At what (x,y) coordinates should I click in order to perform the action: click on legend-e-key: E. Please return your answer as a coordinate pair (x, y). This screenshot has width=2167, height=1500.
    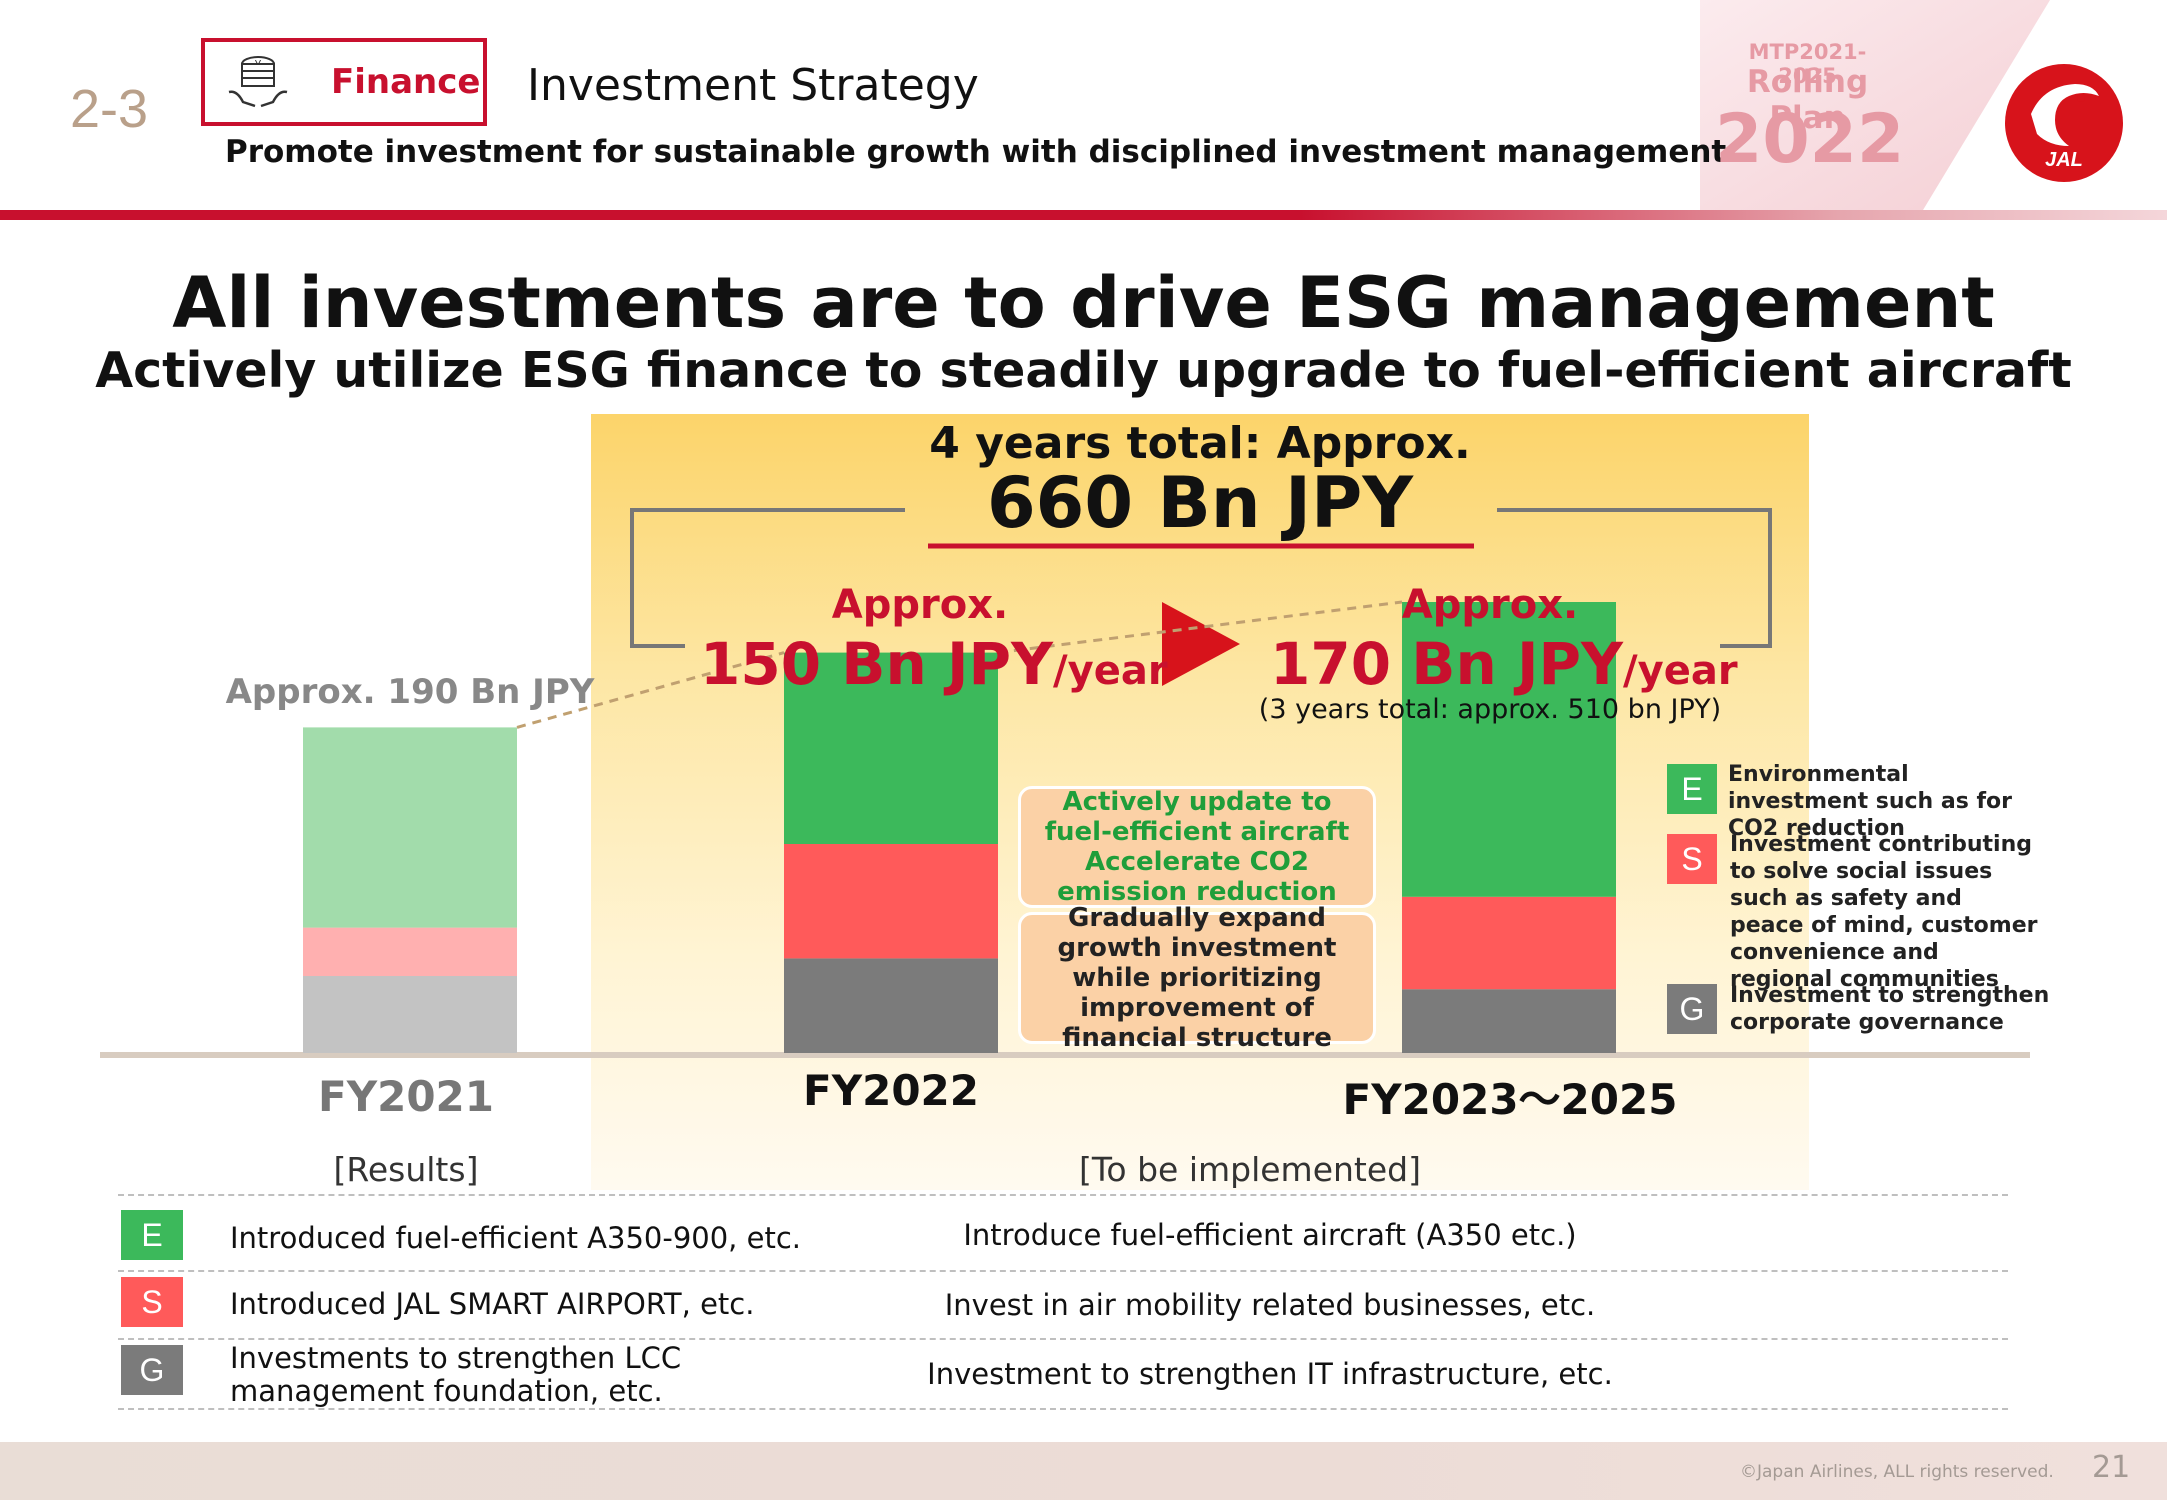
    Looking at the image, I should click on (1692, 789).